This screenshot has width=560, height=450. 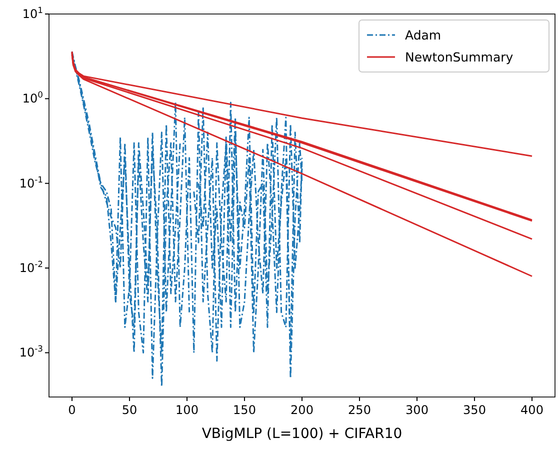 What do you see at coordinates (32, 98) in the screenshot?
I see `y-tick-label: 10$^{0}$` at bounding box center [32, 98].